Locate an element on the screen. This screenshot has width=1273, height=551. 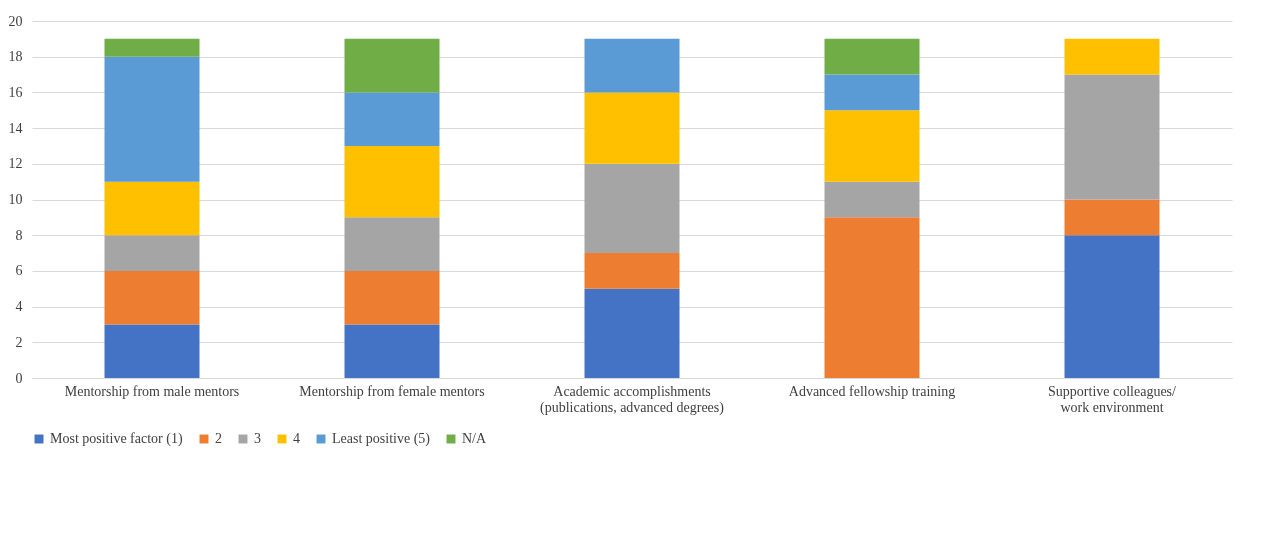
x-tick-label: Supportive colleagues/ work environment is located at coordinates (1112, 399).